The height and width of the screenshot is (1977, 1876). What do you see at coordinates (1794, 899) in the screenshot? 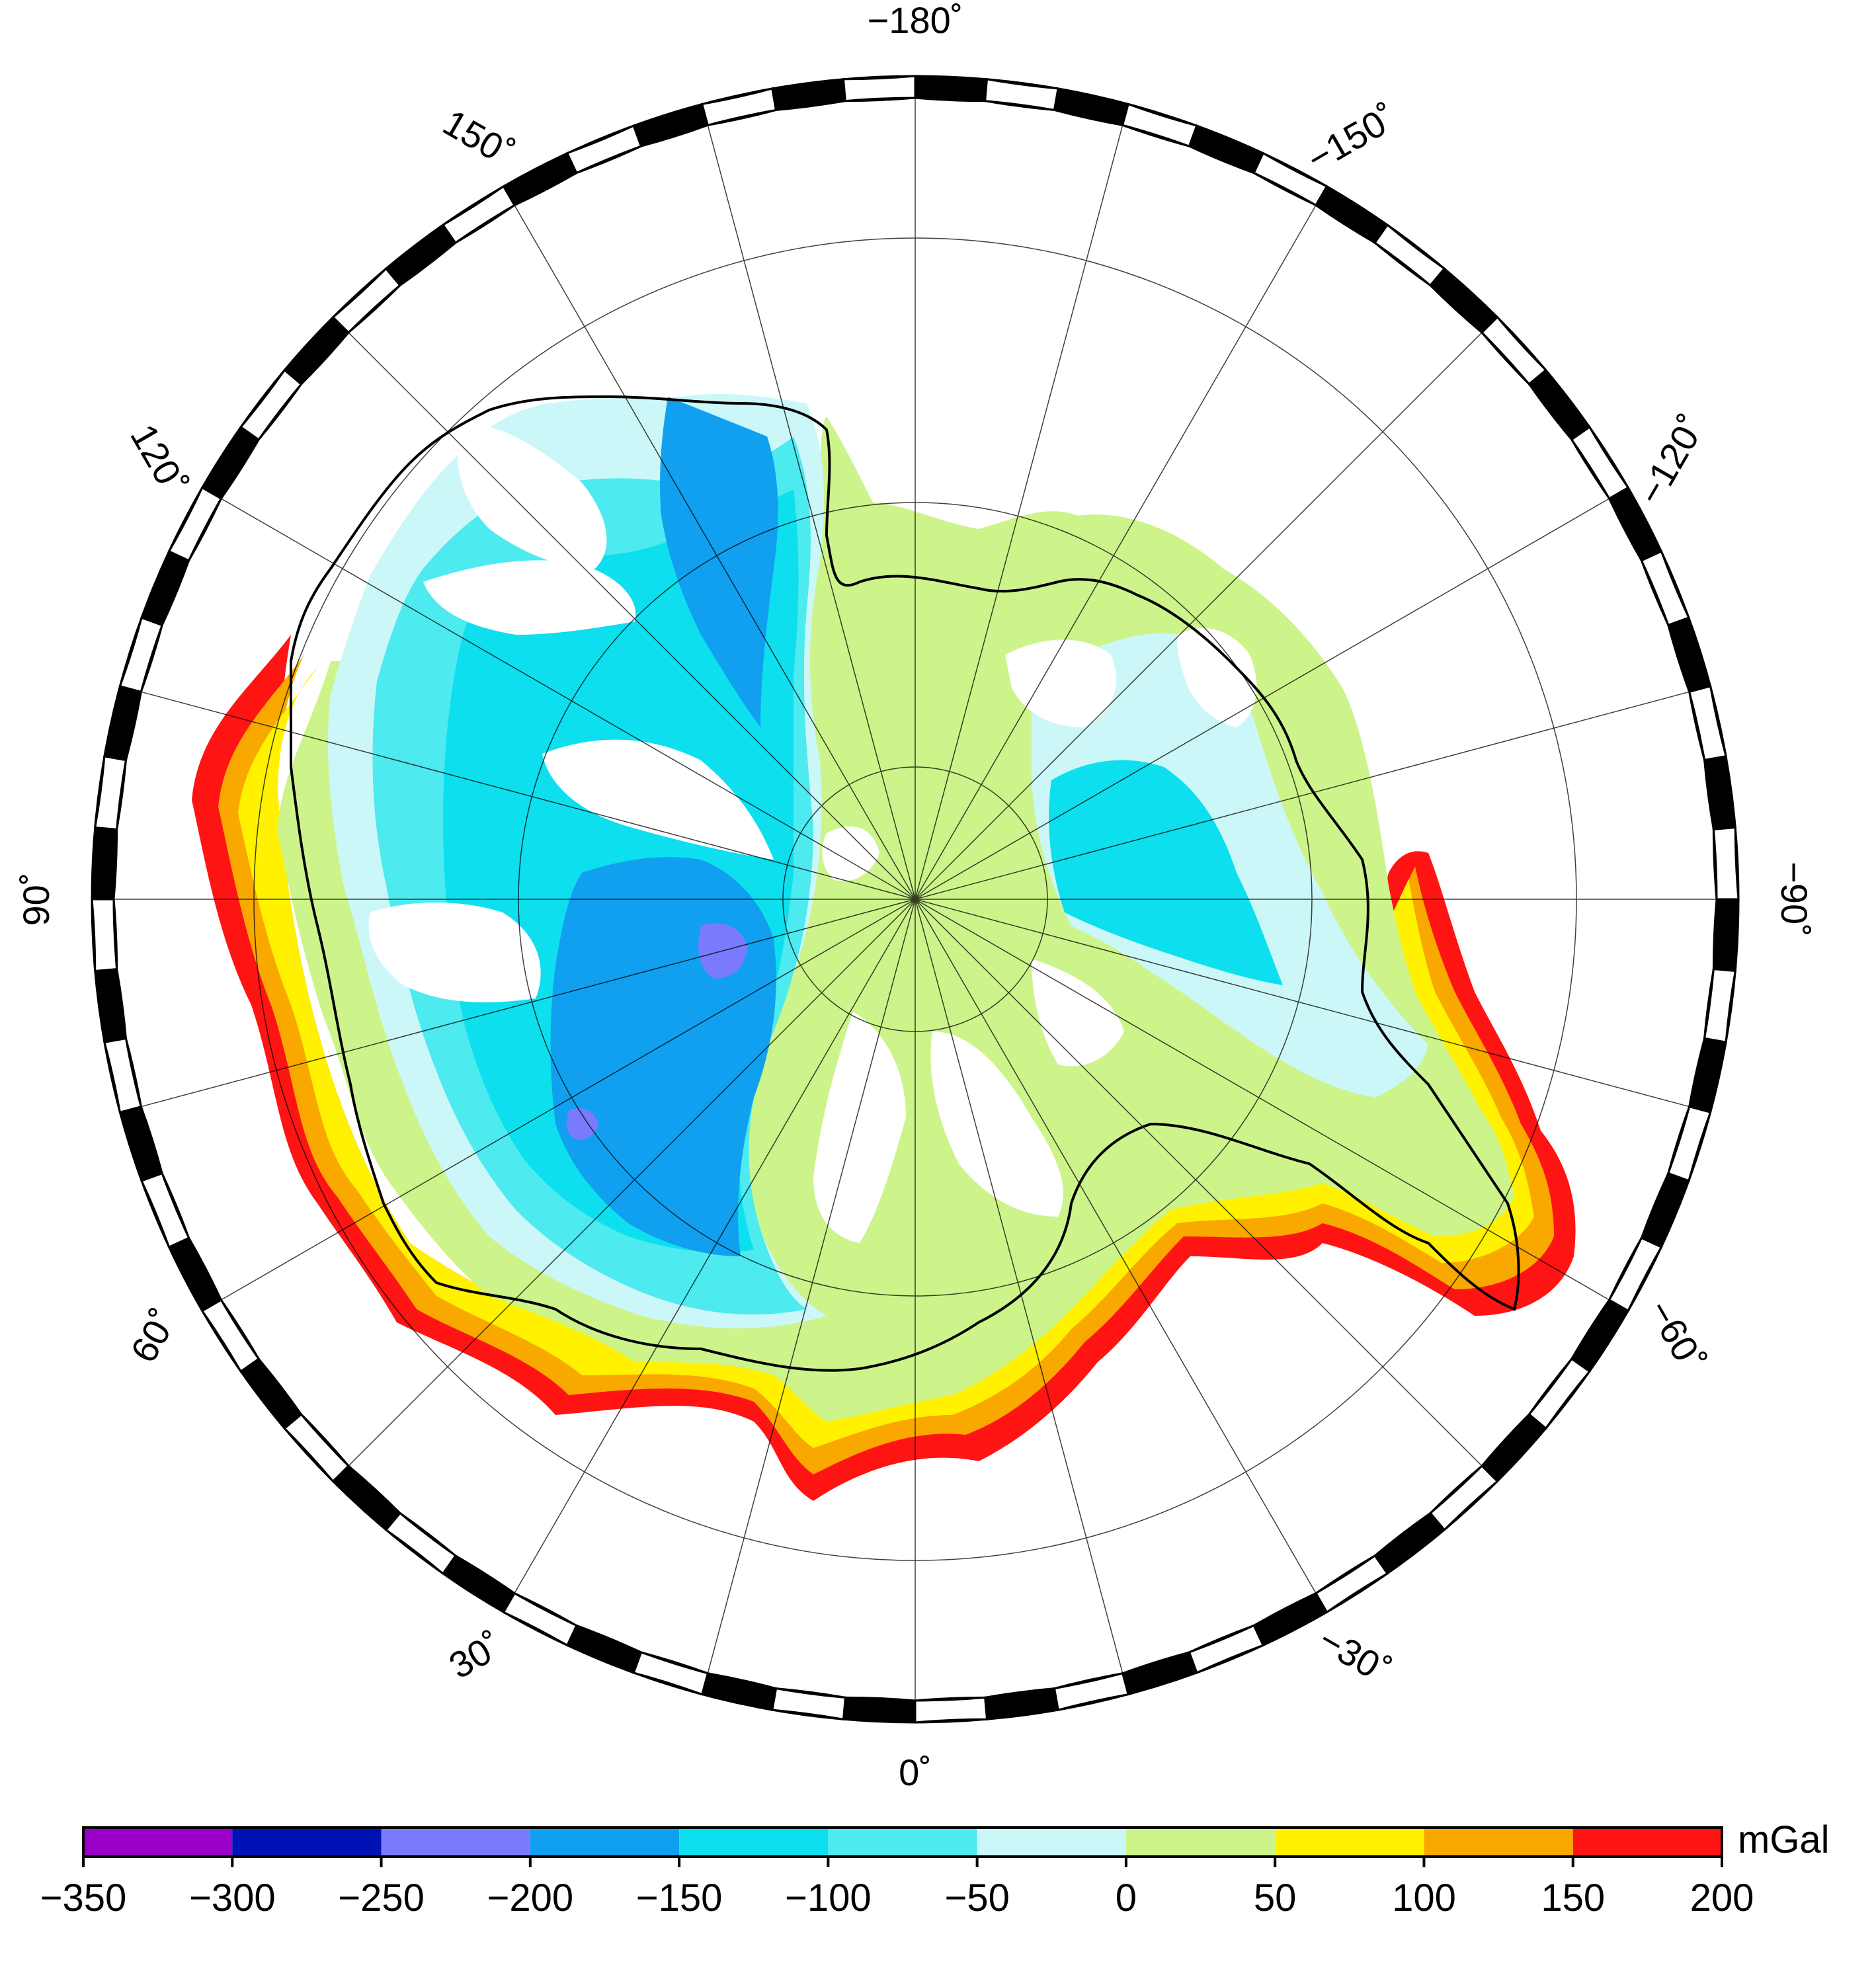
I see `longitude-label: −90˚` at bounding box center [1794, 899].